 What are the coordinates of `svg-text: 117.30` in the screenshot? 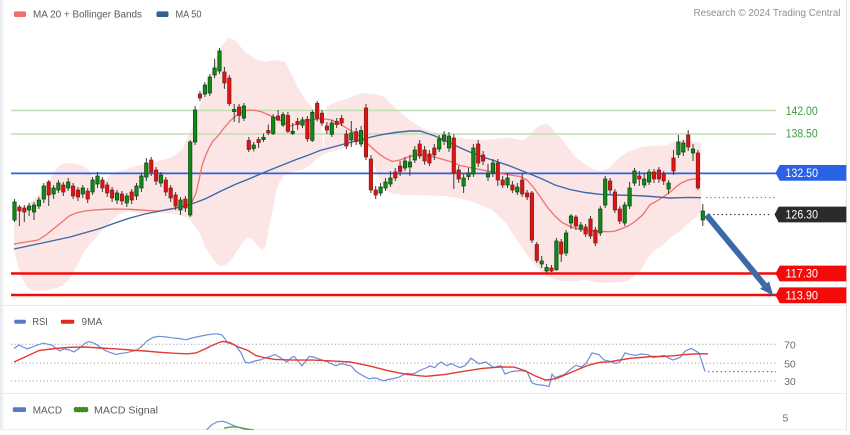 It's located at (802, 275).